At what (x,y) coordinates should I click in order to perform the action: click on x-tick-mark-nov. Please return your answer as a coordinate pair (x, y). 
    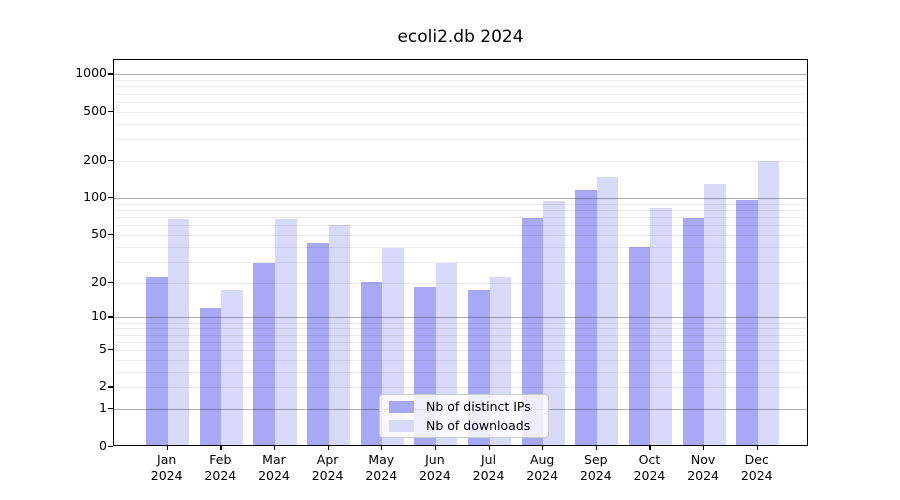
    Looking at the image, I should click on (704, 448).